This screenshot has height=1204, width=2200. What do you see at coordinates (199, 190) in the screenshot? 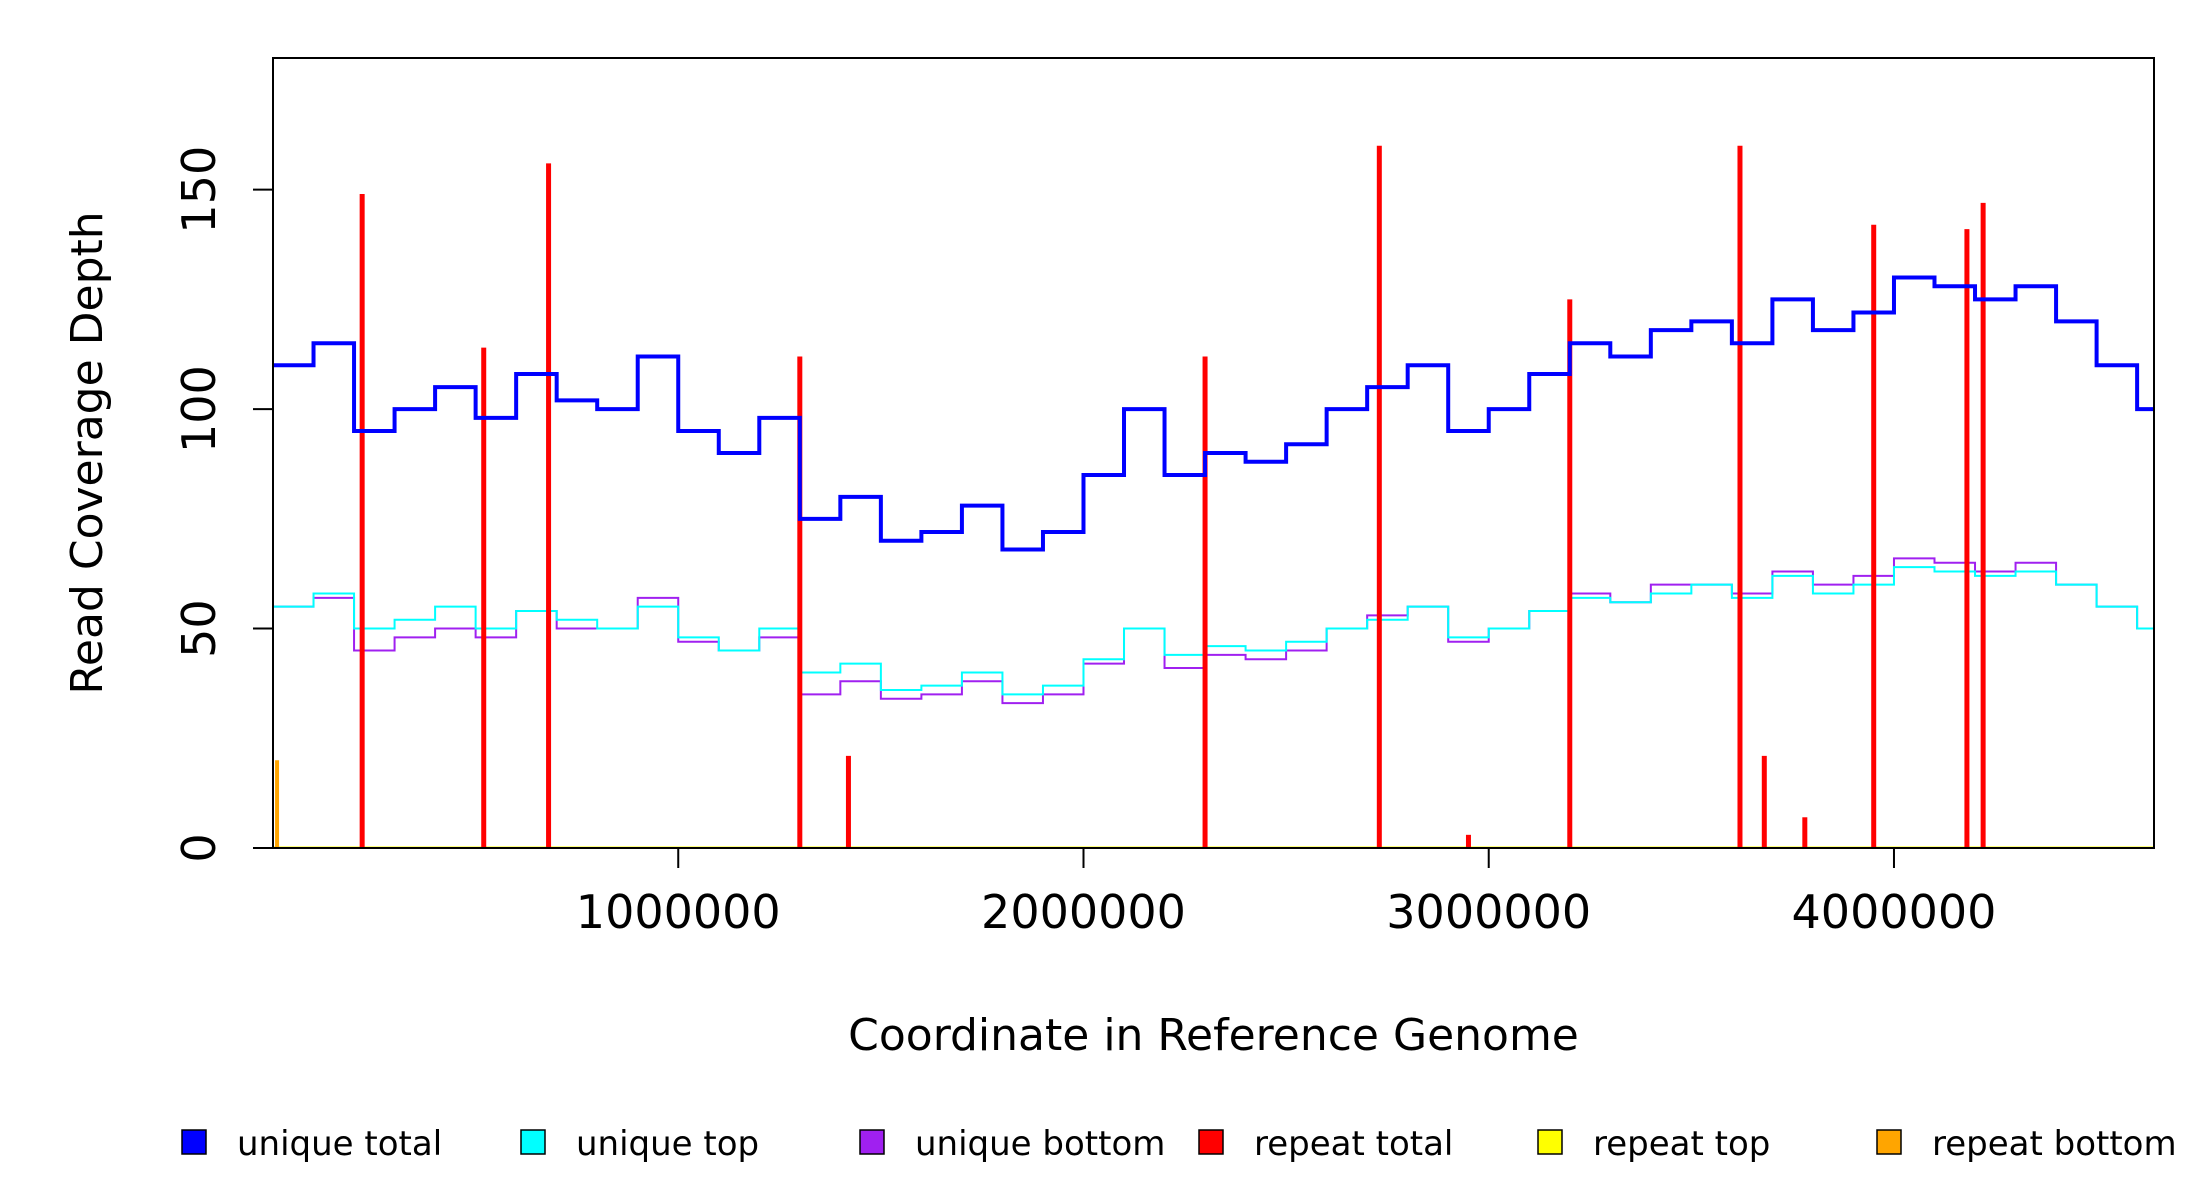
I see `y-tick-label: 150` at bounding box center [199, 190].